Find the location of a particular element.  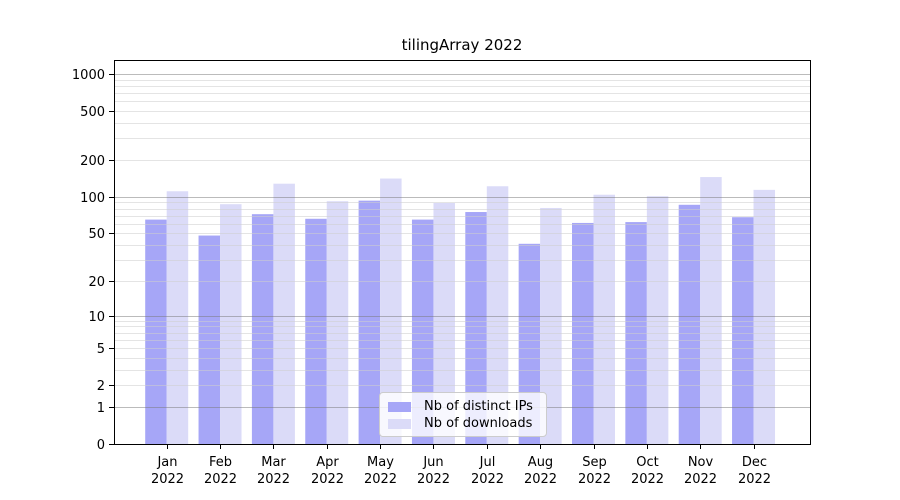

legend-label-distinct-ips: Nb of distinct IPs is located at coordinates (478, 406).